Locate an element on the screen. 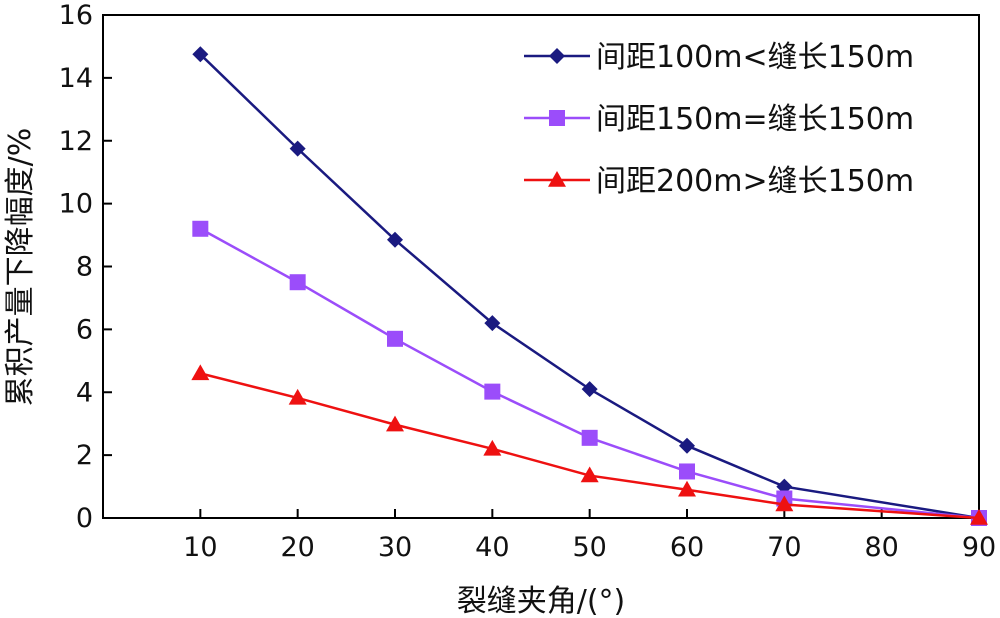 The height and width of the screenshot is (618, 1000). y-tick-label: 0 is located at coordinates (84, 518).